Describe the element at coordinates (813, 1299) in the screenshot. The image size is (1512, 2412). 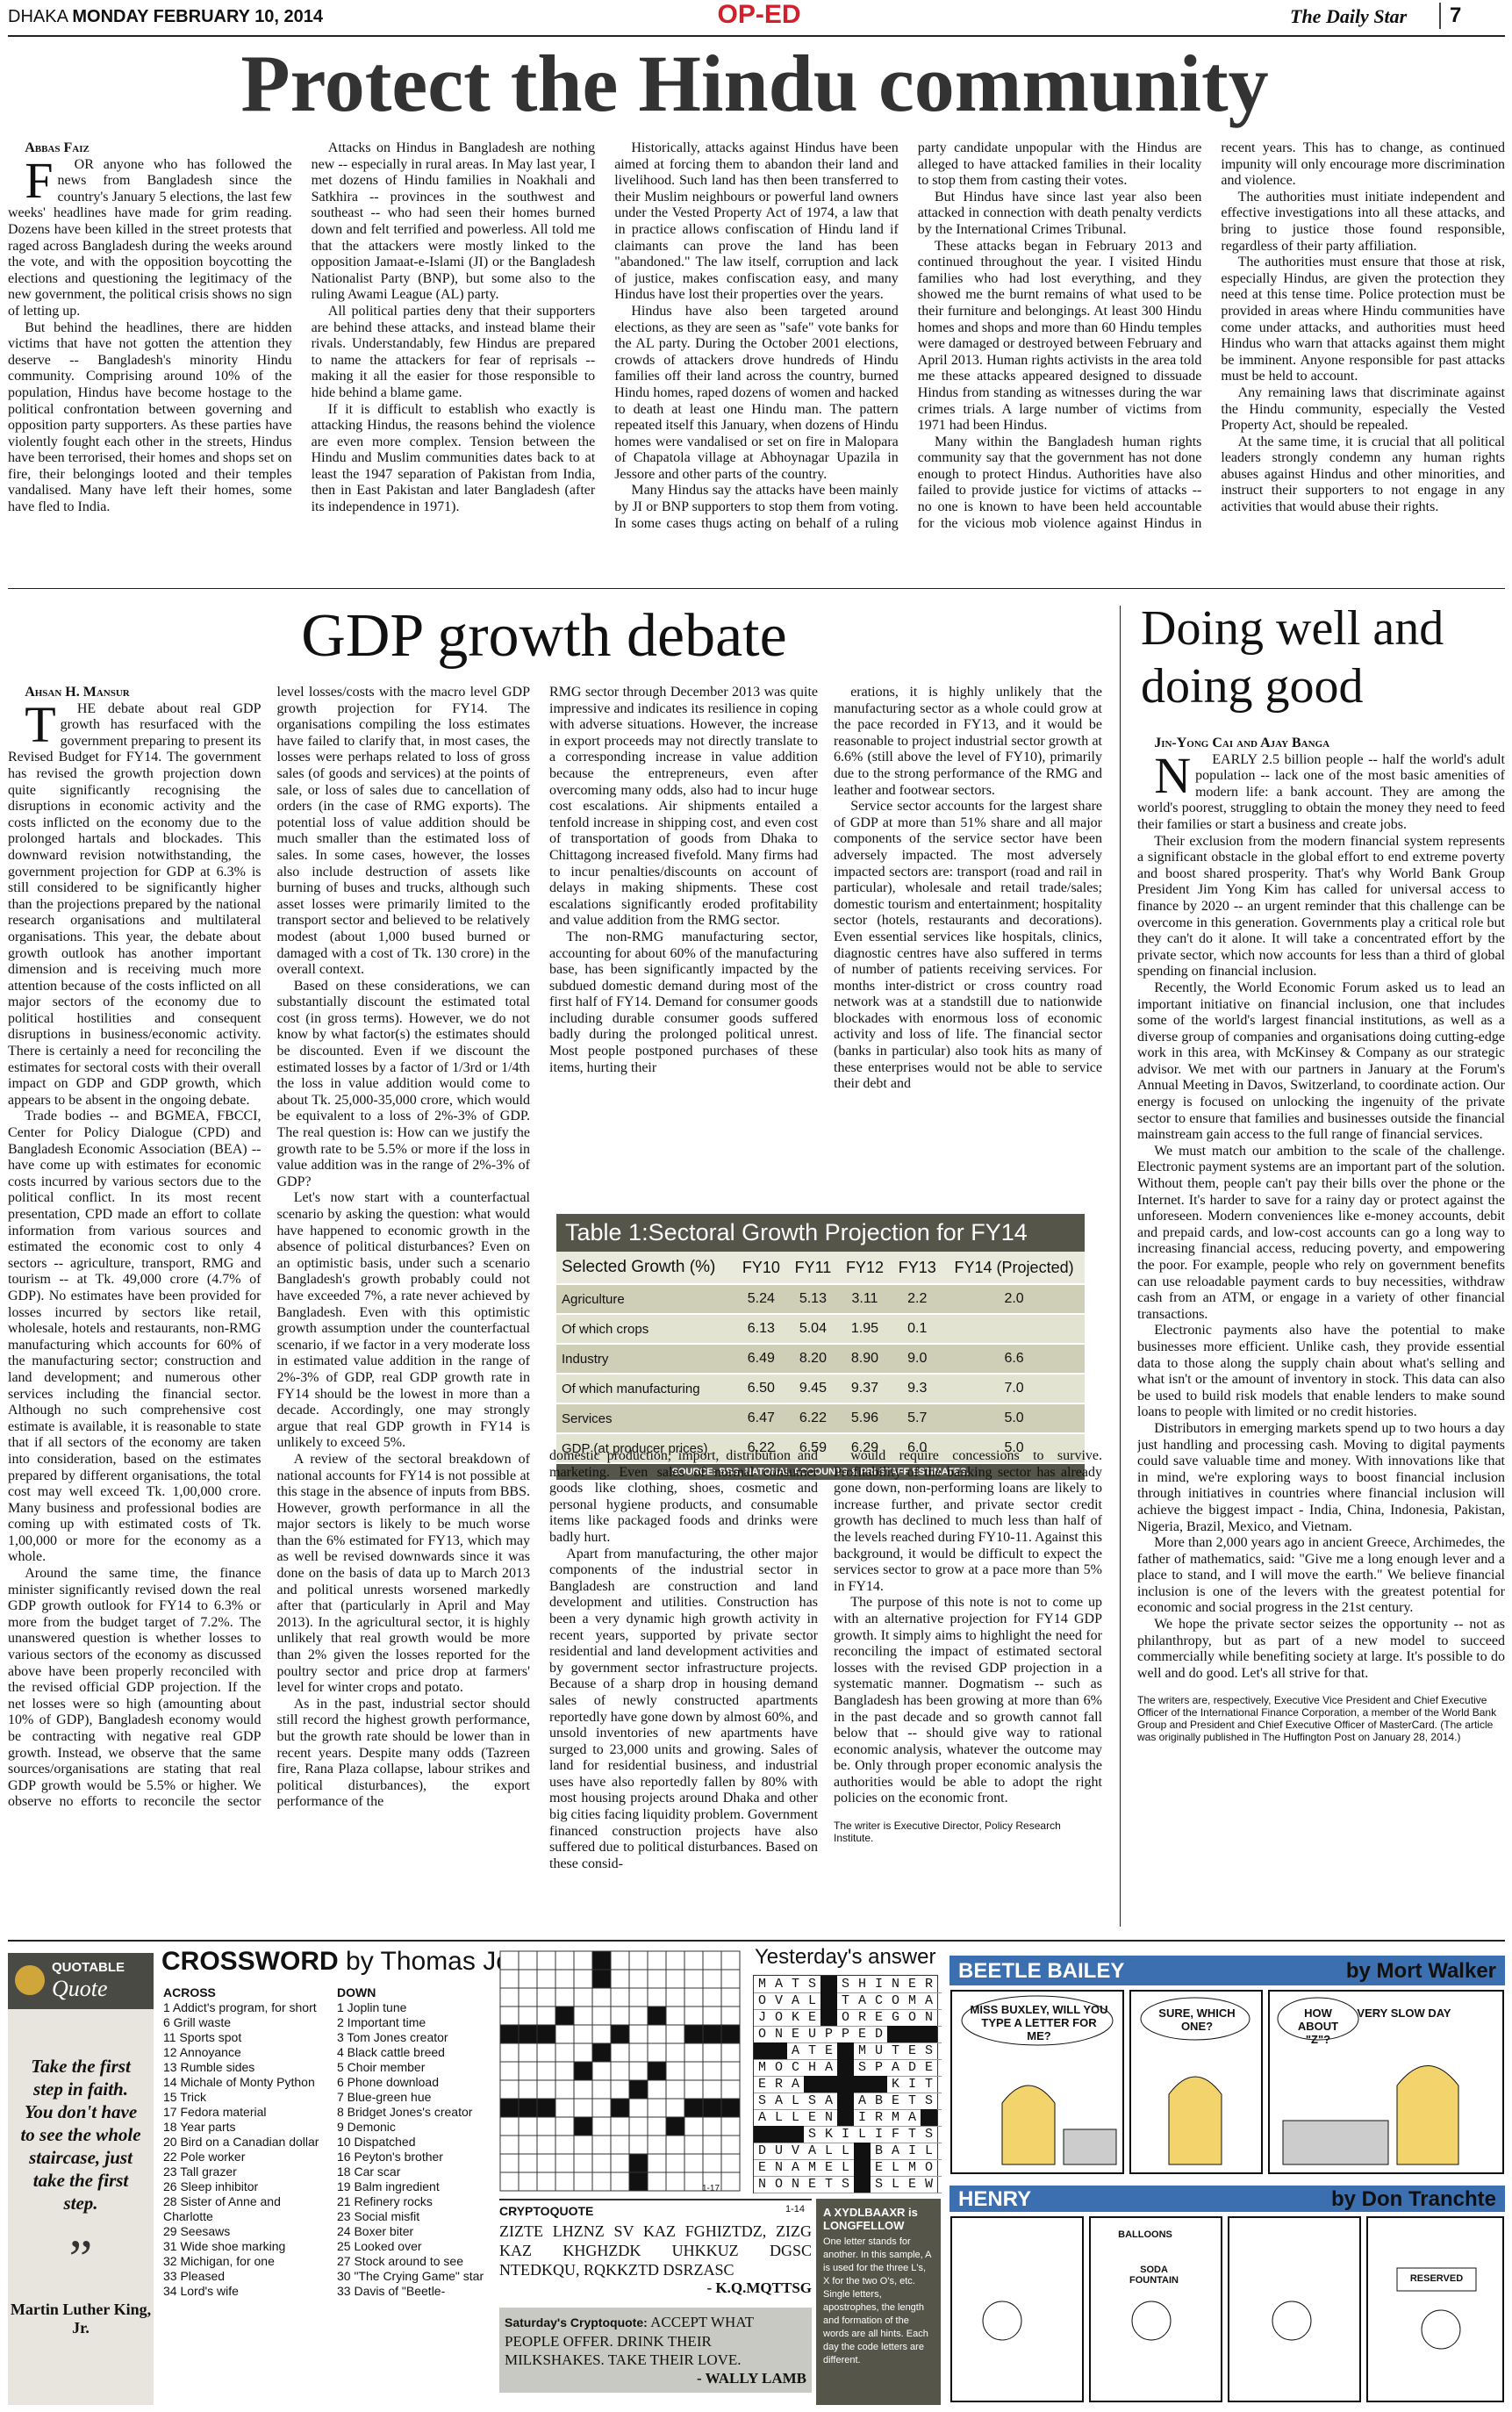
I see `table-cell: 5.13` at that location.